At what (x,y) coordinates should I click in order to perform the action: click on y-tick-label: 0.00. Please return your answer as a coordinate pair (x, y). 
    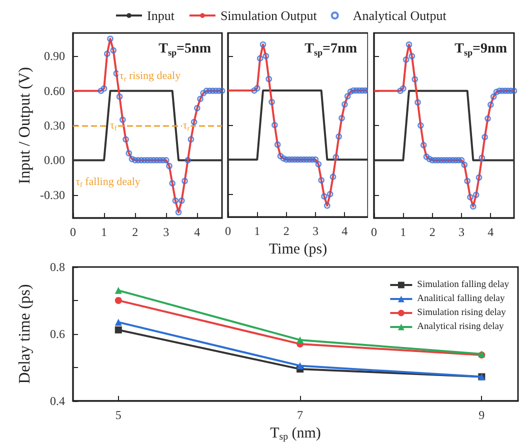
    Looking at the image, I should click on (54, 160).